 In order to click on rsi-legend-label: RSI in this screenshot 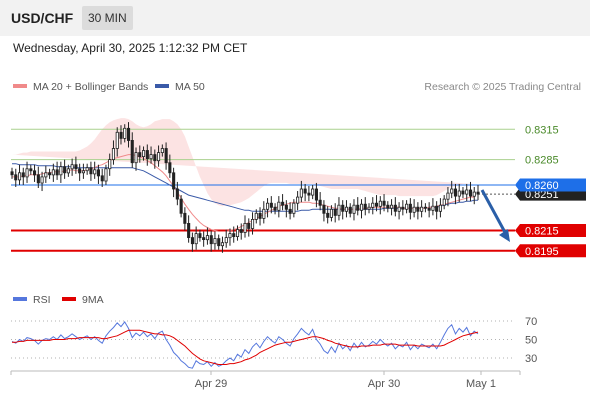, I will do `click(42, 300)`.